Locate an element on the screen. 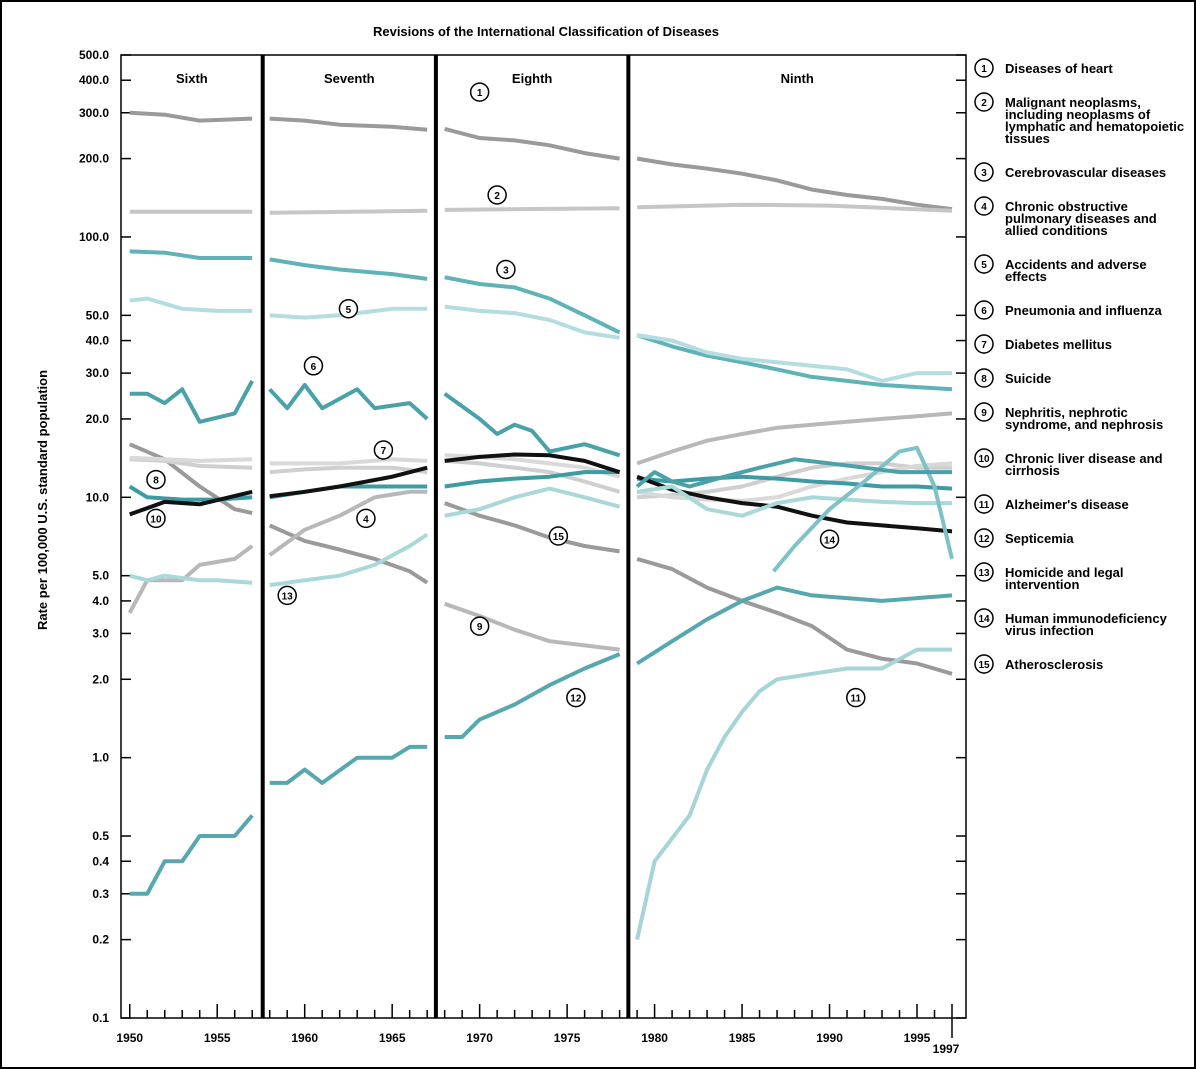 The image size is (1196, 1069). legend-label: syndrome, and nephrosis is located at coordinates (1084, 424).